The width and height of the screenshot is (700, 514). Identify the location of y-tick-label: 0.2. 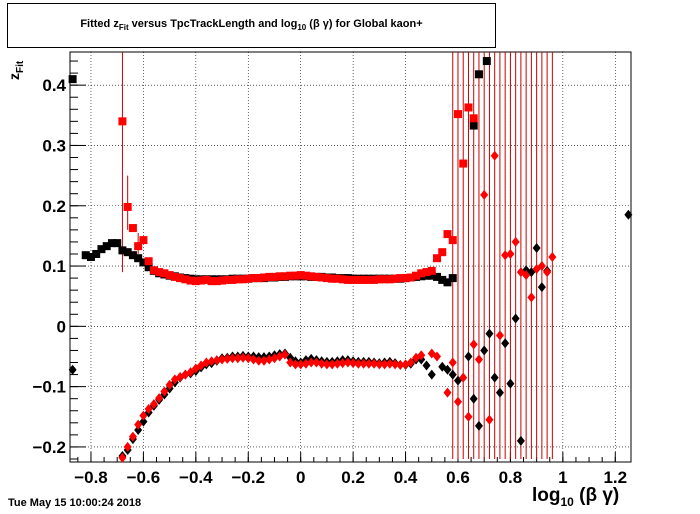
(54, 206).